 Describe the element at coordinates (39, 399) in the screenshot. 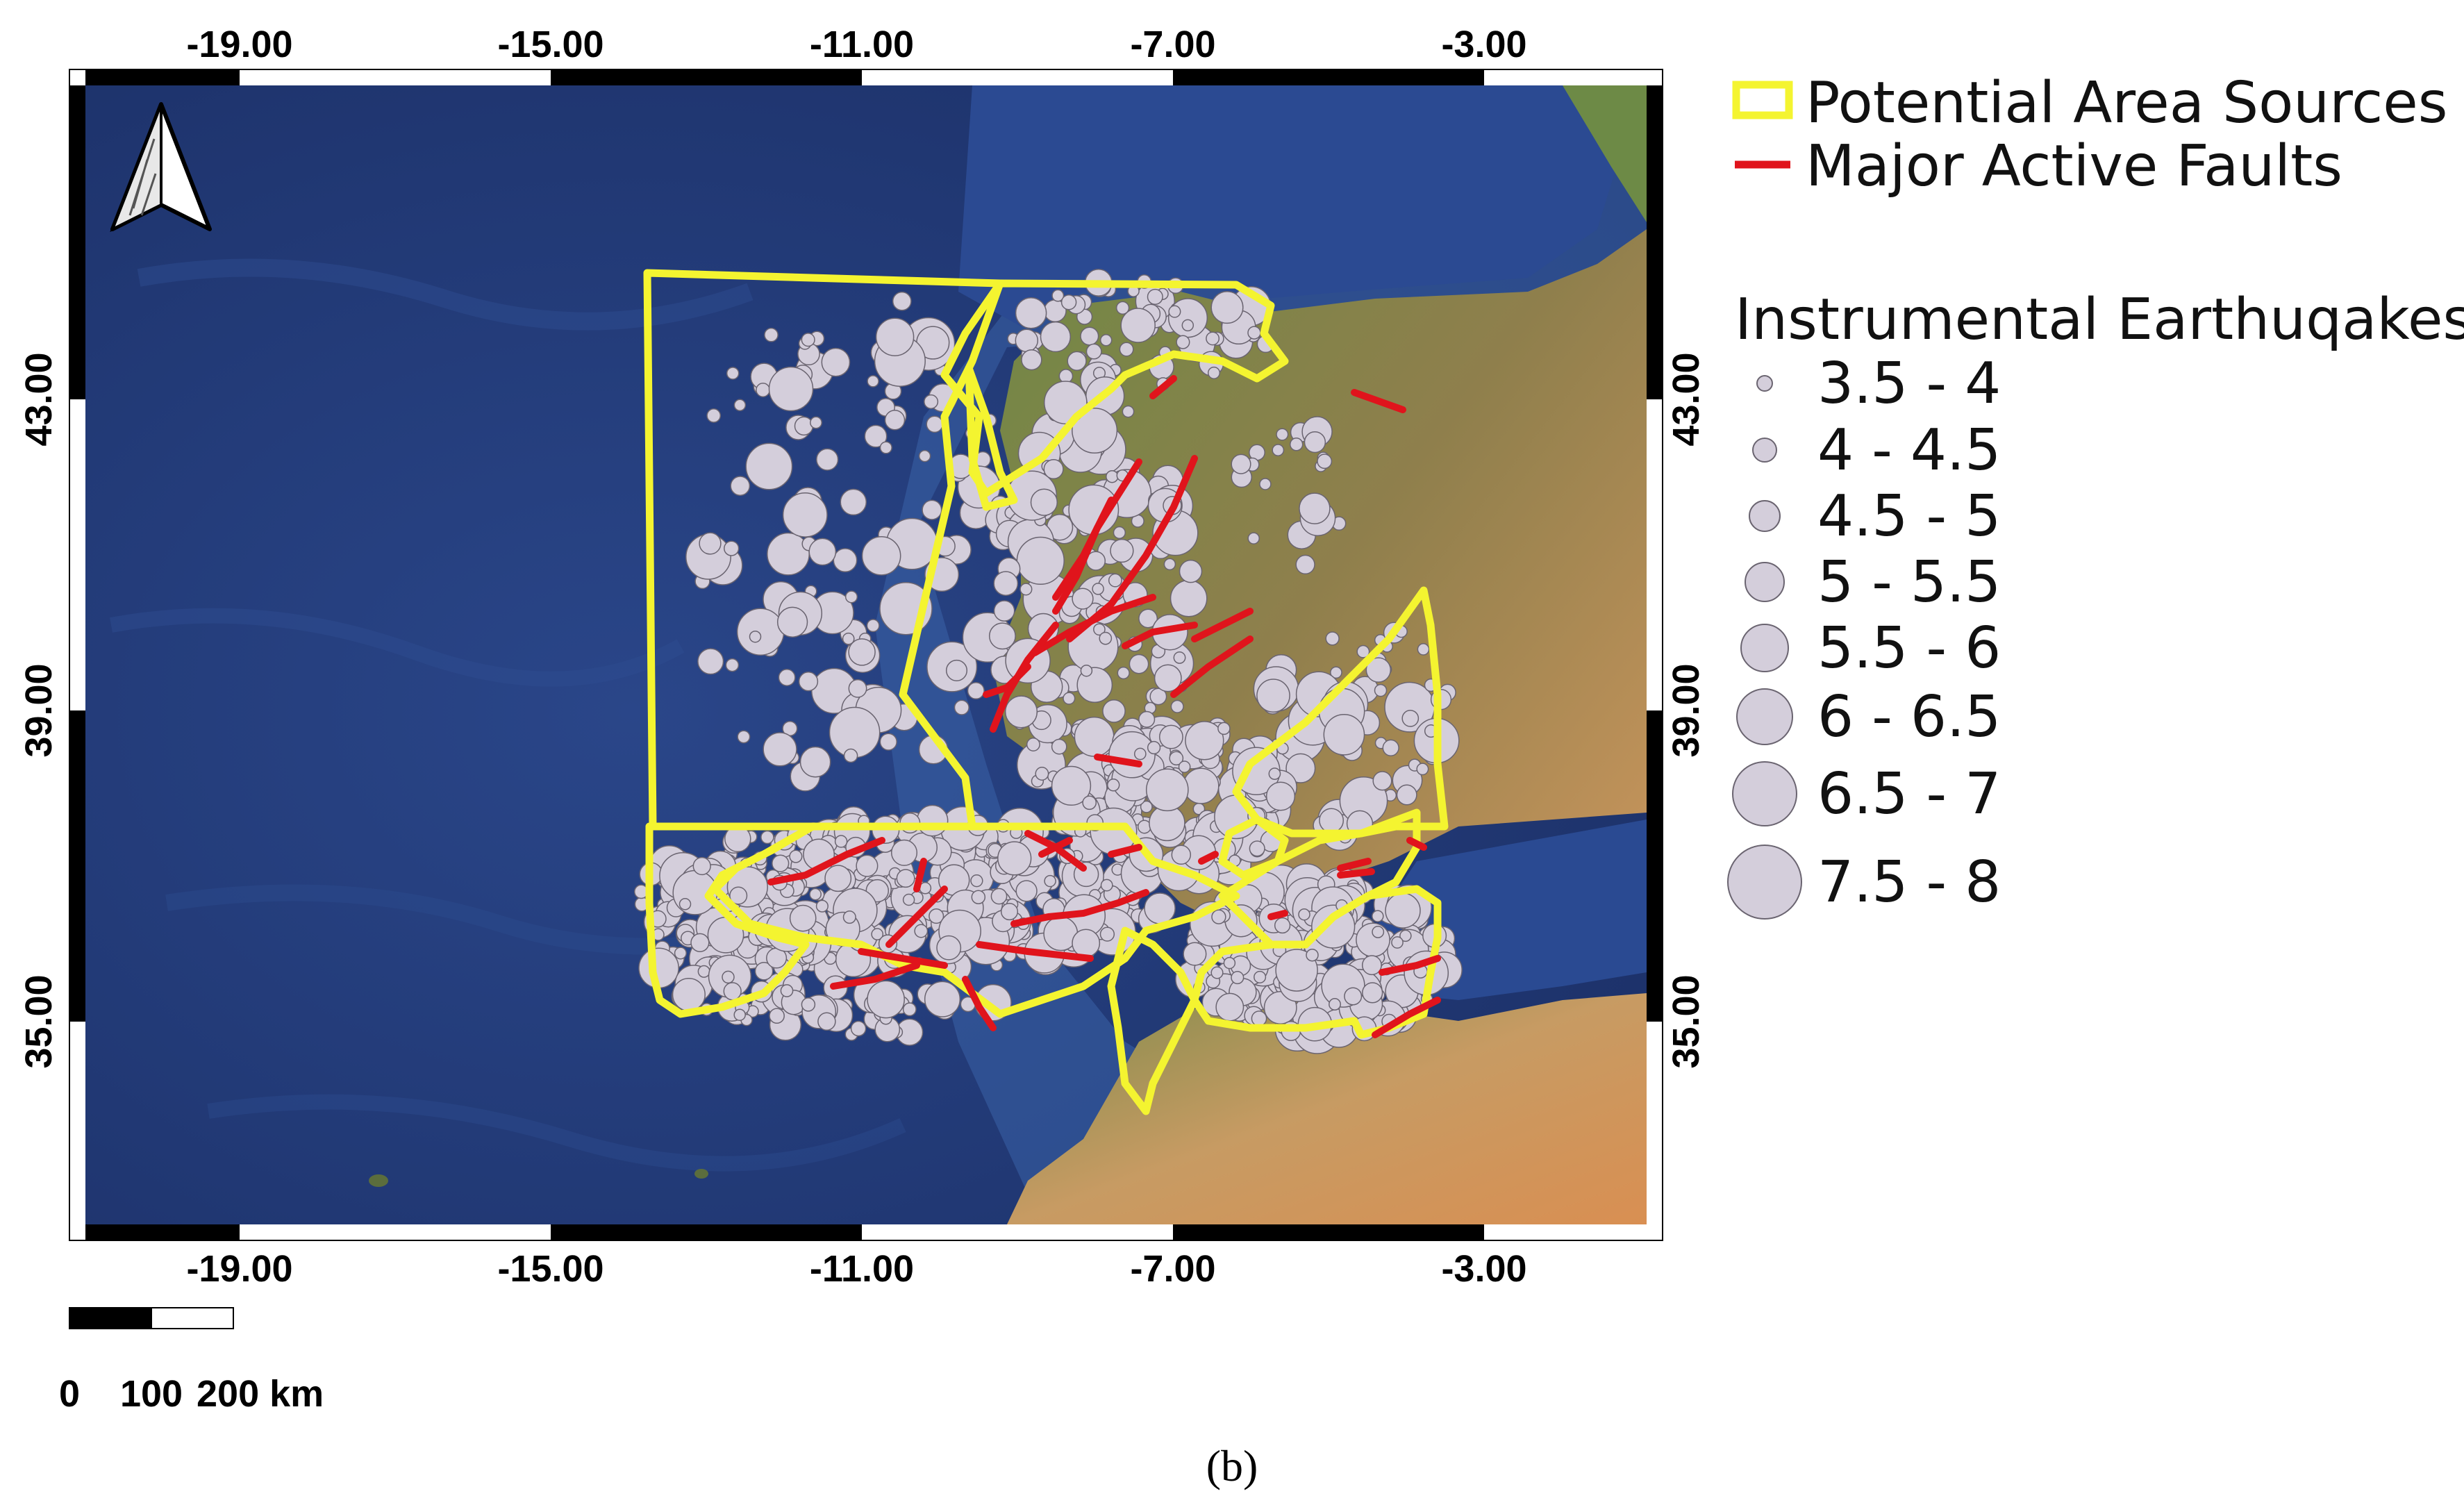

I see `lat-tick-label-left: 43.00` at that location.